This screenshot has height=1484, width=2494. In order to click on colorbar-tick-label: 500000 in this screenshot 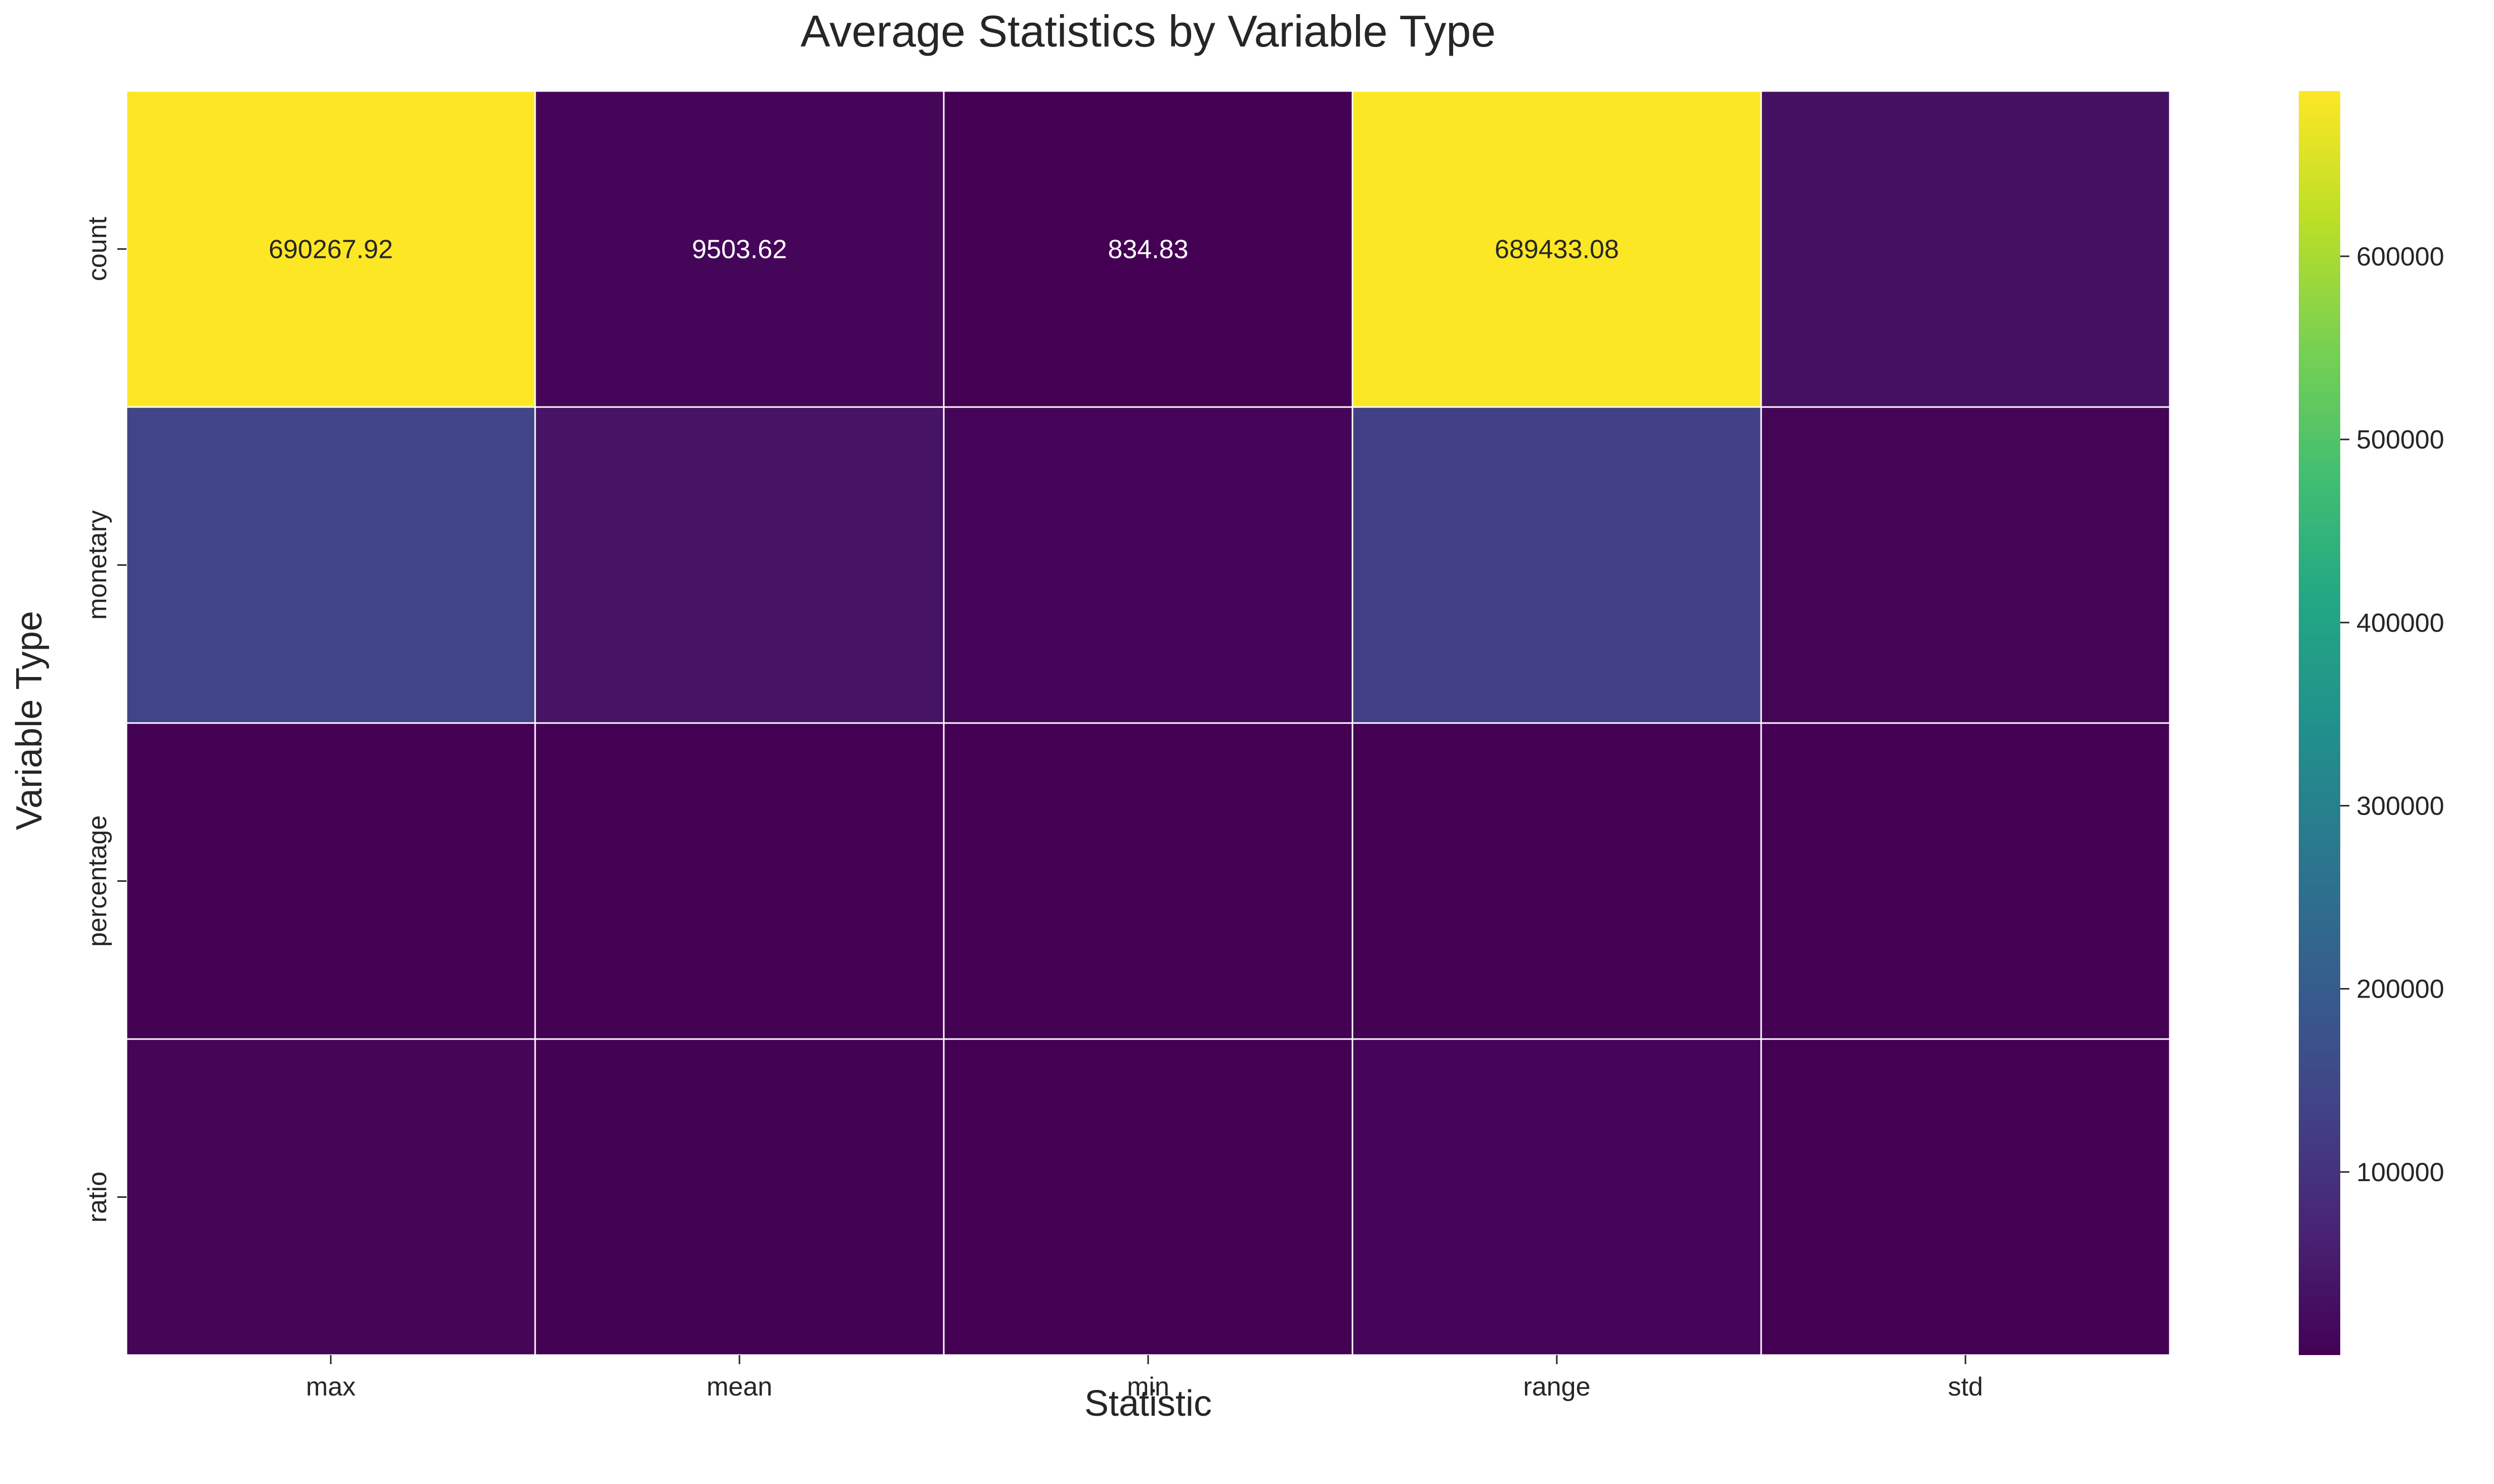, I will do `click(2400, 440)`.